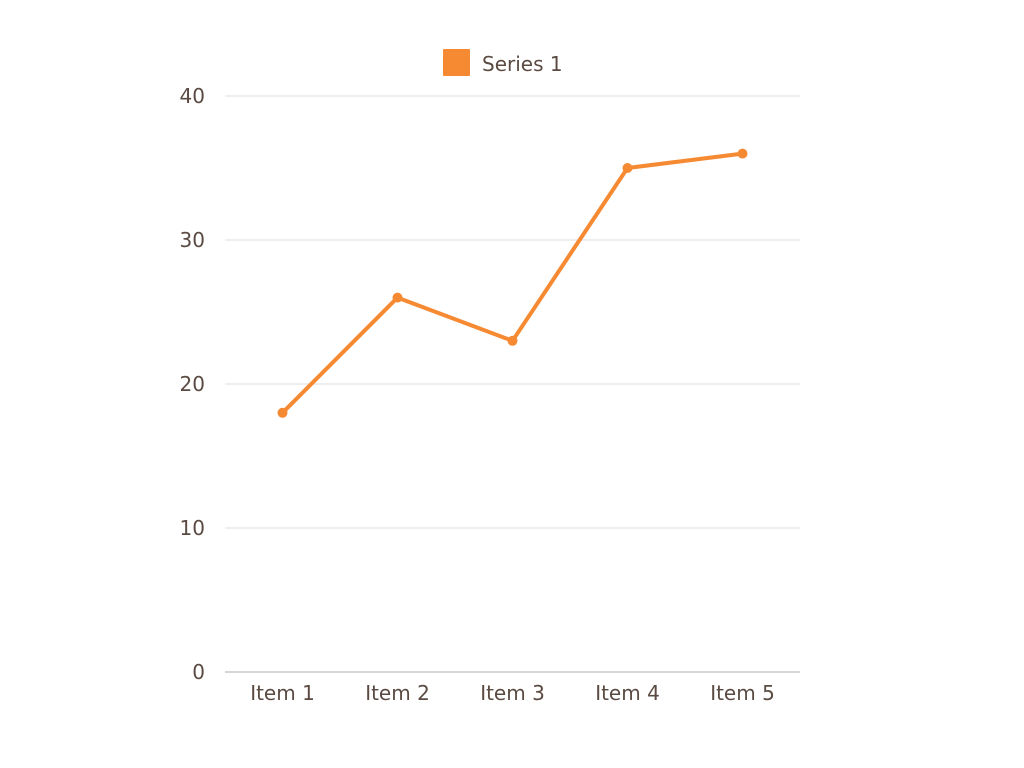 Image resolution: width=1024 pixels, height=768 pixels. Describe the element at coordinates (282, 693) in the screenshot. I see `x-tick-label: Item 1` at that location.